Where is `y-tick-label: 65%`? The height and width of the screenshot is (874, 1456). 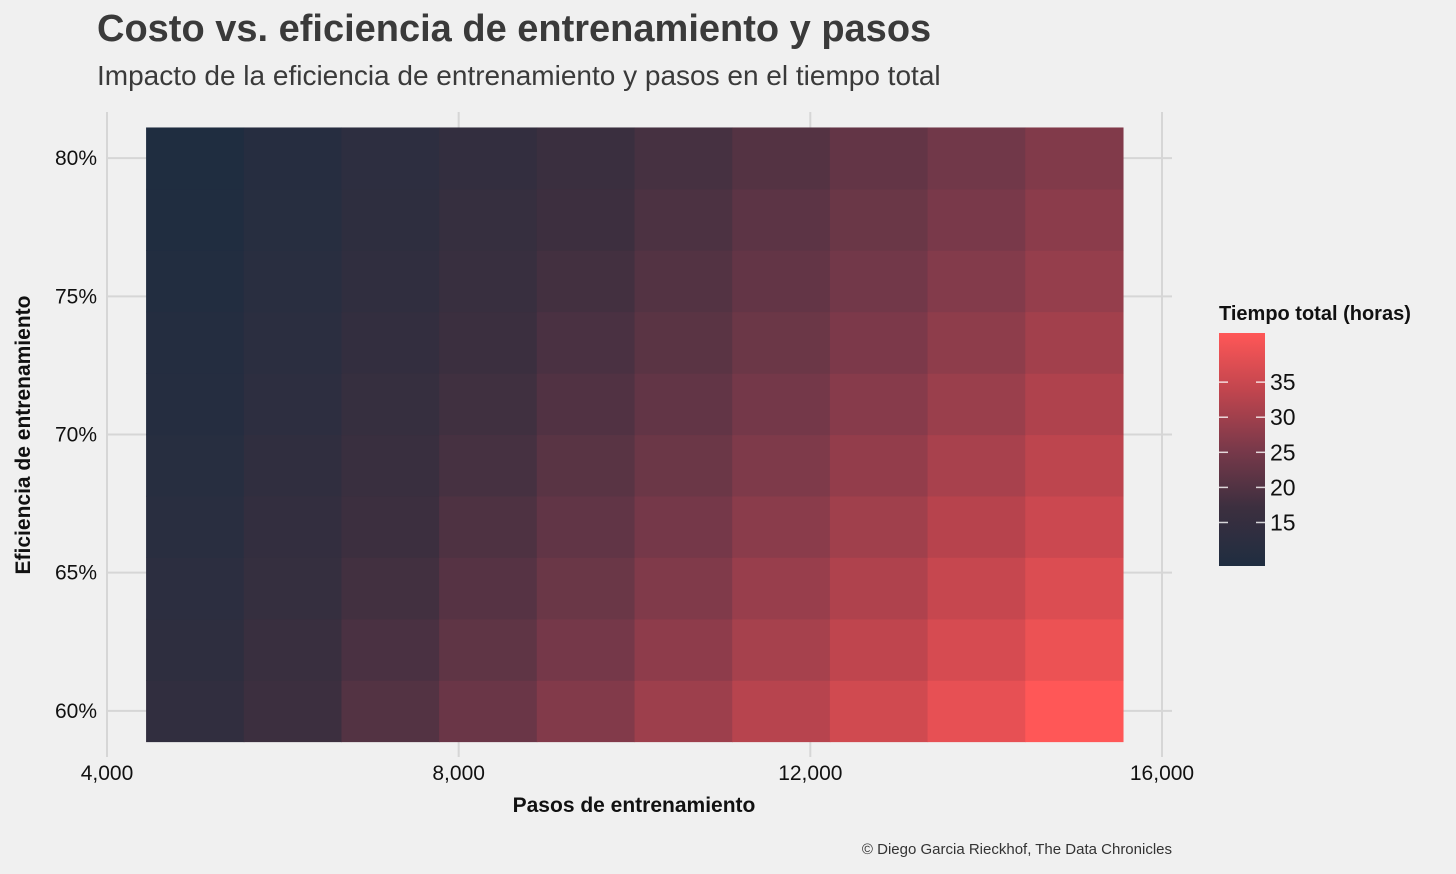
y-tick-label: 65% is located at coordinates (76, 573).